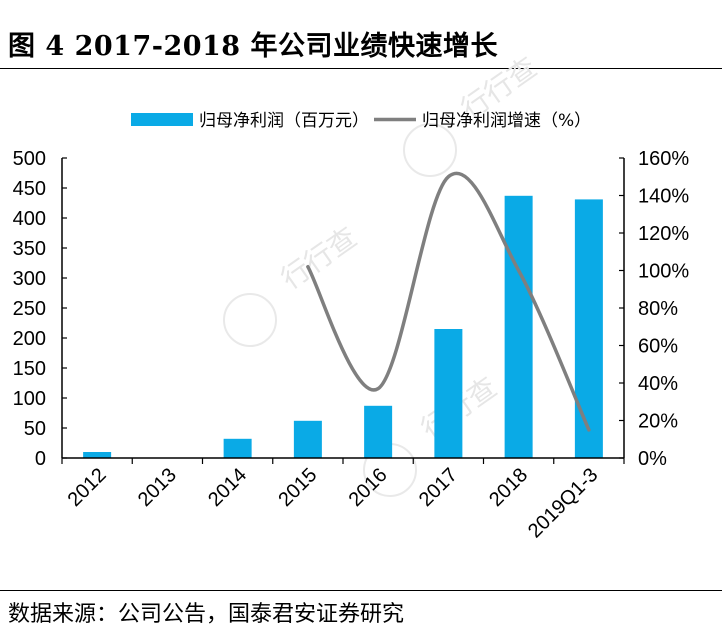  What do you see at coordinates (663, 272) in the screenshot?
I see `right-tick-label: 100%` at bounding box center [663, 272].